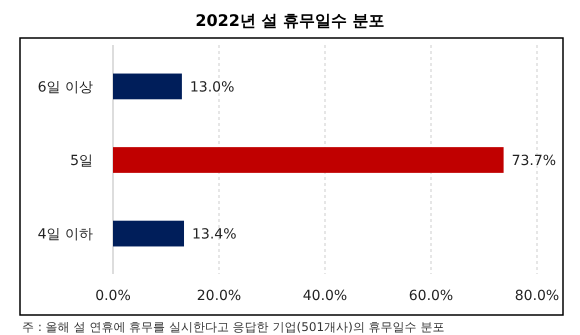 The width and height of the screenshot is (580, 335). Describe the element at coordinates (290, 20) in the screenshot. I see `chart-title: 2022년 설 휴무일수 분포` at that location.